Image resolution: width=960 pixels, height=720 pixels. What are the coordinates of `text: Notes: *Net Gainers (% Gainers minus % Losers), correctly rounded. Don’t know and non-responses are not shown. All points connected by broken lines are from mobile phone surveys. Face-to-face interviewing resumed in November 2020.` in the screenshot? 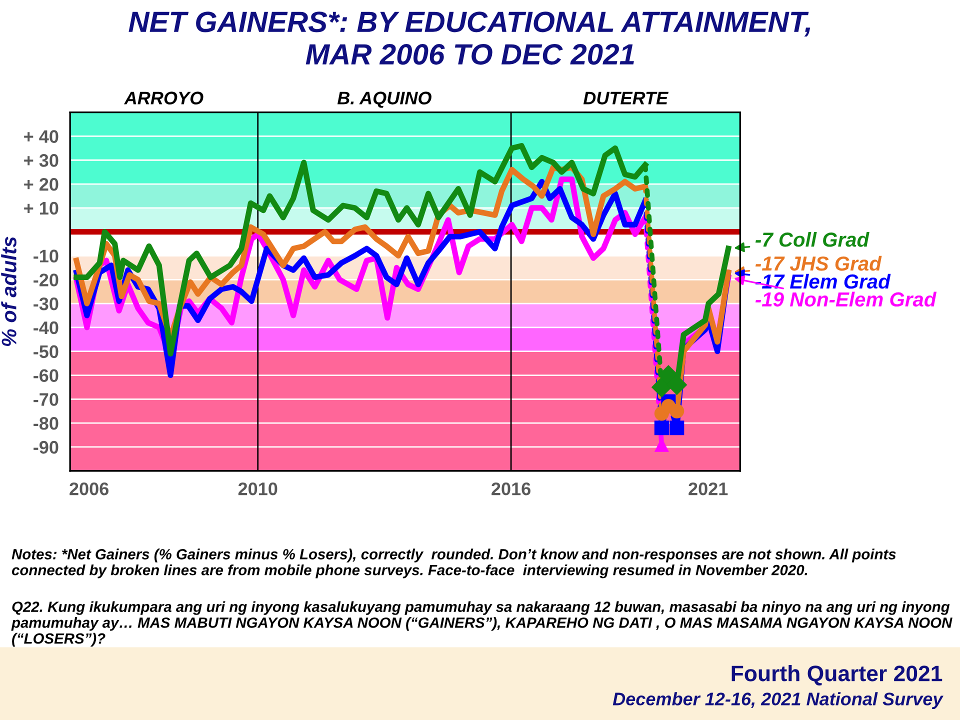 It's located at (454, 563).